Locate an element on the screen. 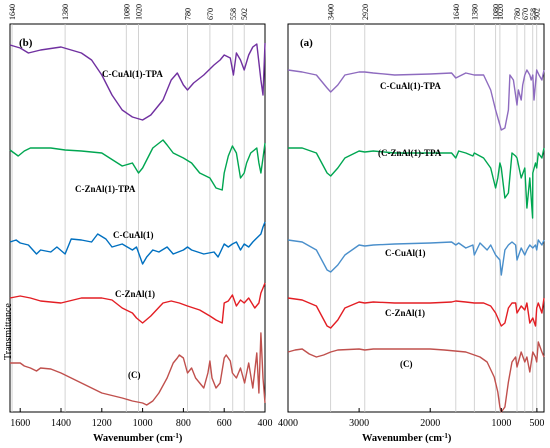 Image resolution: width=550 pixels, height=448 pixels. label-b-znal-tpa: C-ZnAl(1)-TPA is located at coordinates (105, 189).